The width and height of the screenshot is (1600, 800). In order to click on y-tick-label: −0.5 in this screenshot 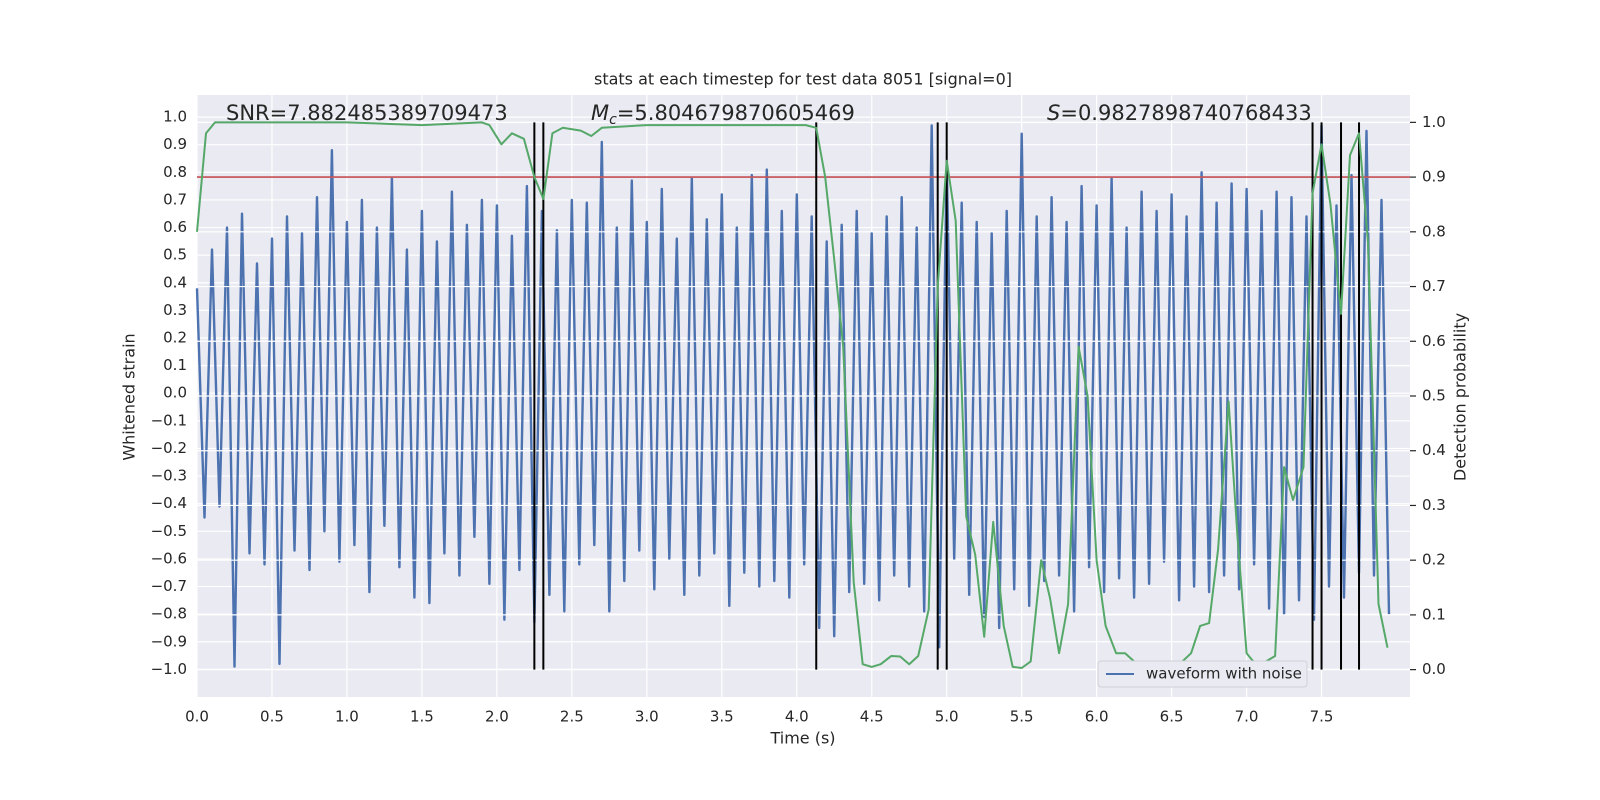, I will do `click(169, 531)`.